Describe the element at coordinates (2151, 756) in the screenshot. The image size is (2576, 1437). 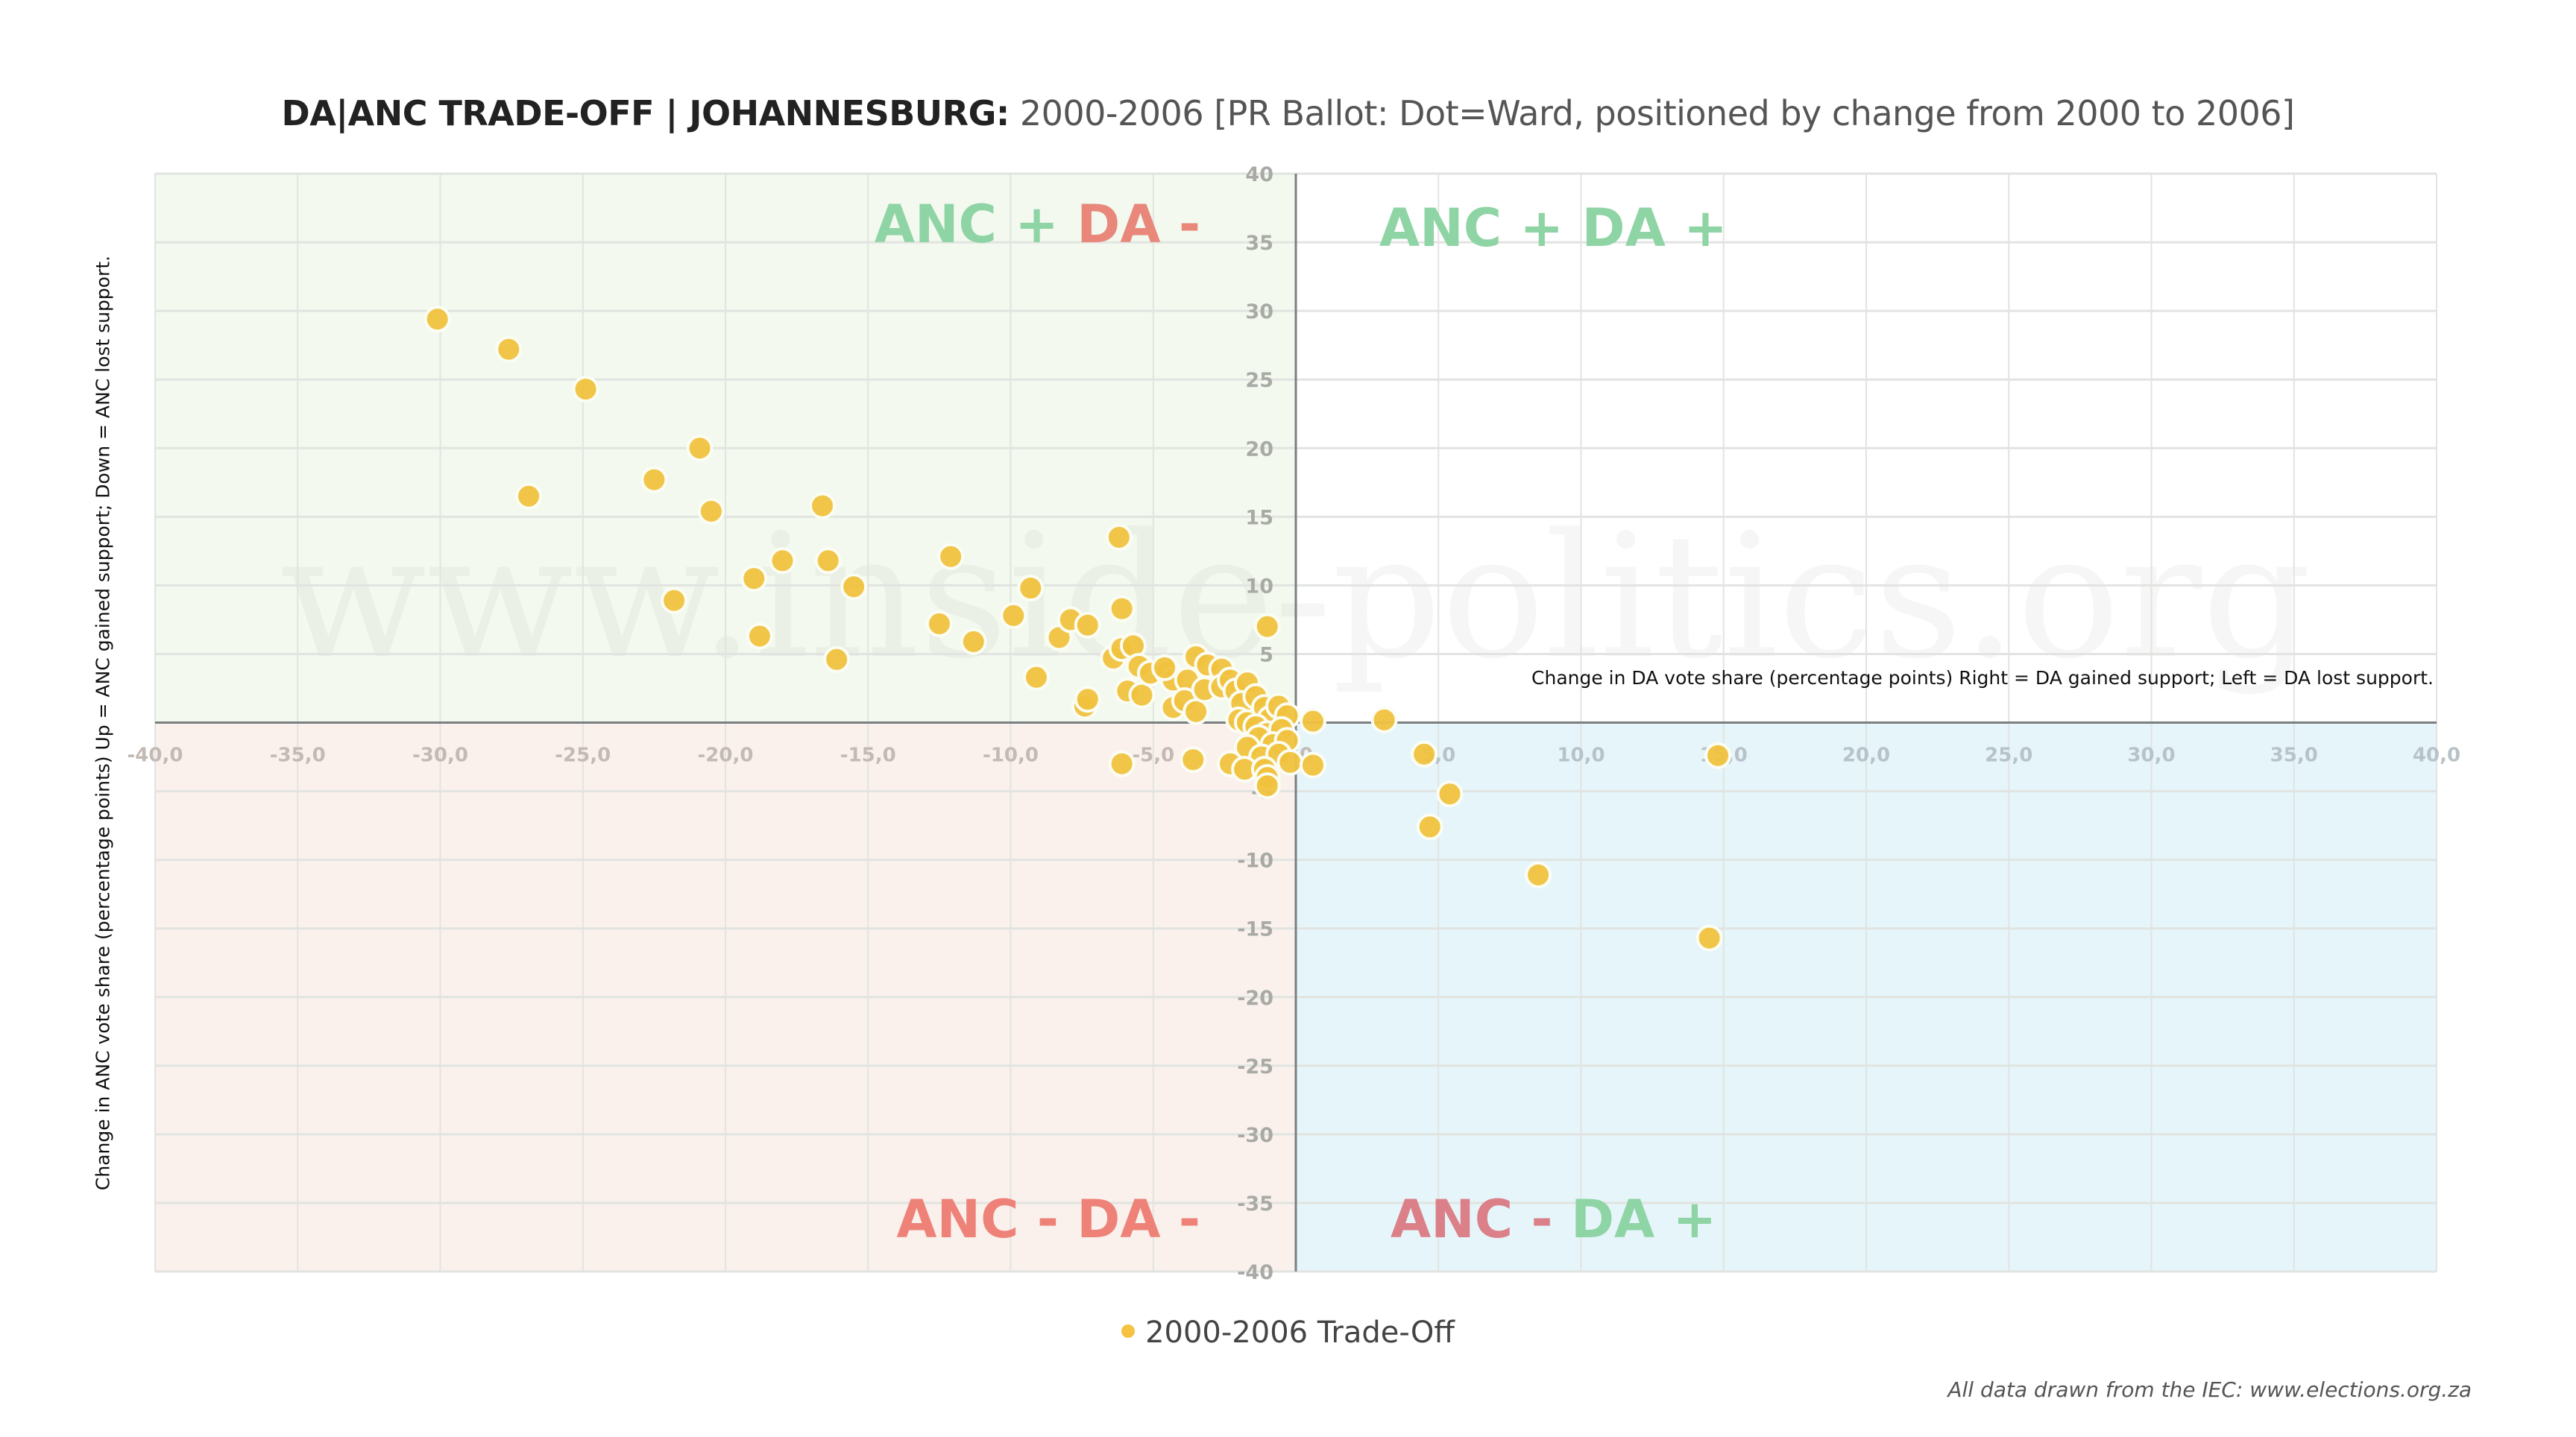
I see `x-tick-label: 30,0` at that location.